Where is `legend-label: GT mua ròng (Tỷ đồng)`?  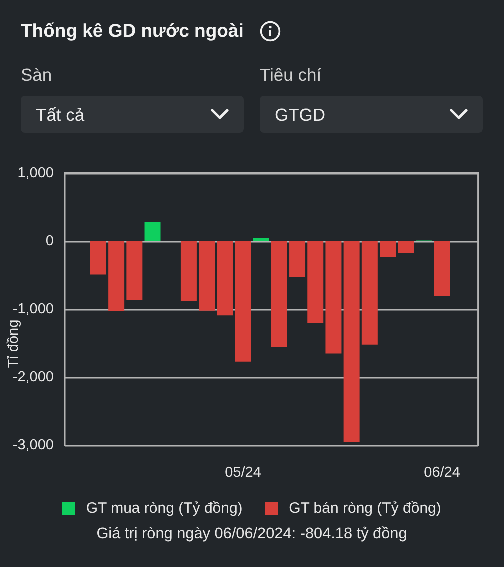 legend-label: GT mua ròng (Tỷ đồng) is located at coordinates (164, 508).